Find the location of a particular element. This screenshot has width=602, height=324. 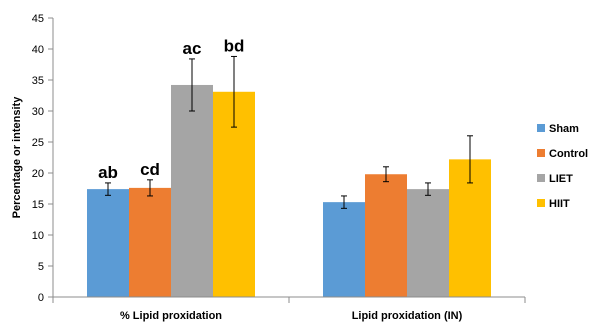

legend-label-sham: Sham is located at coordinates (564, 129).